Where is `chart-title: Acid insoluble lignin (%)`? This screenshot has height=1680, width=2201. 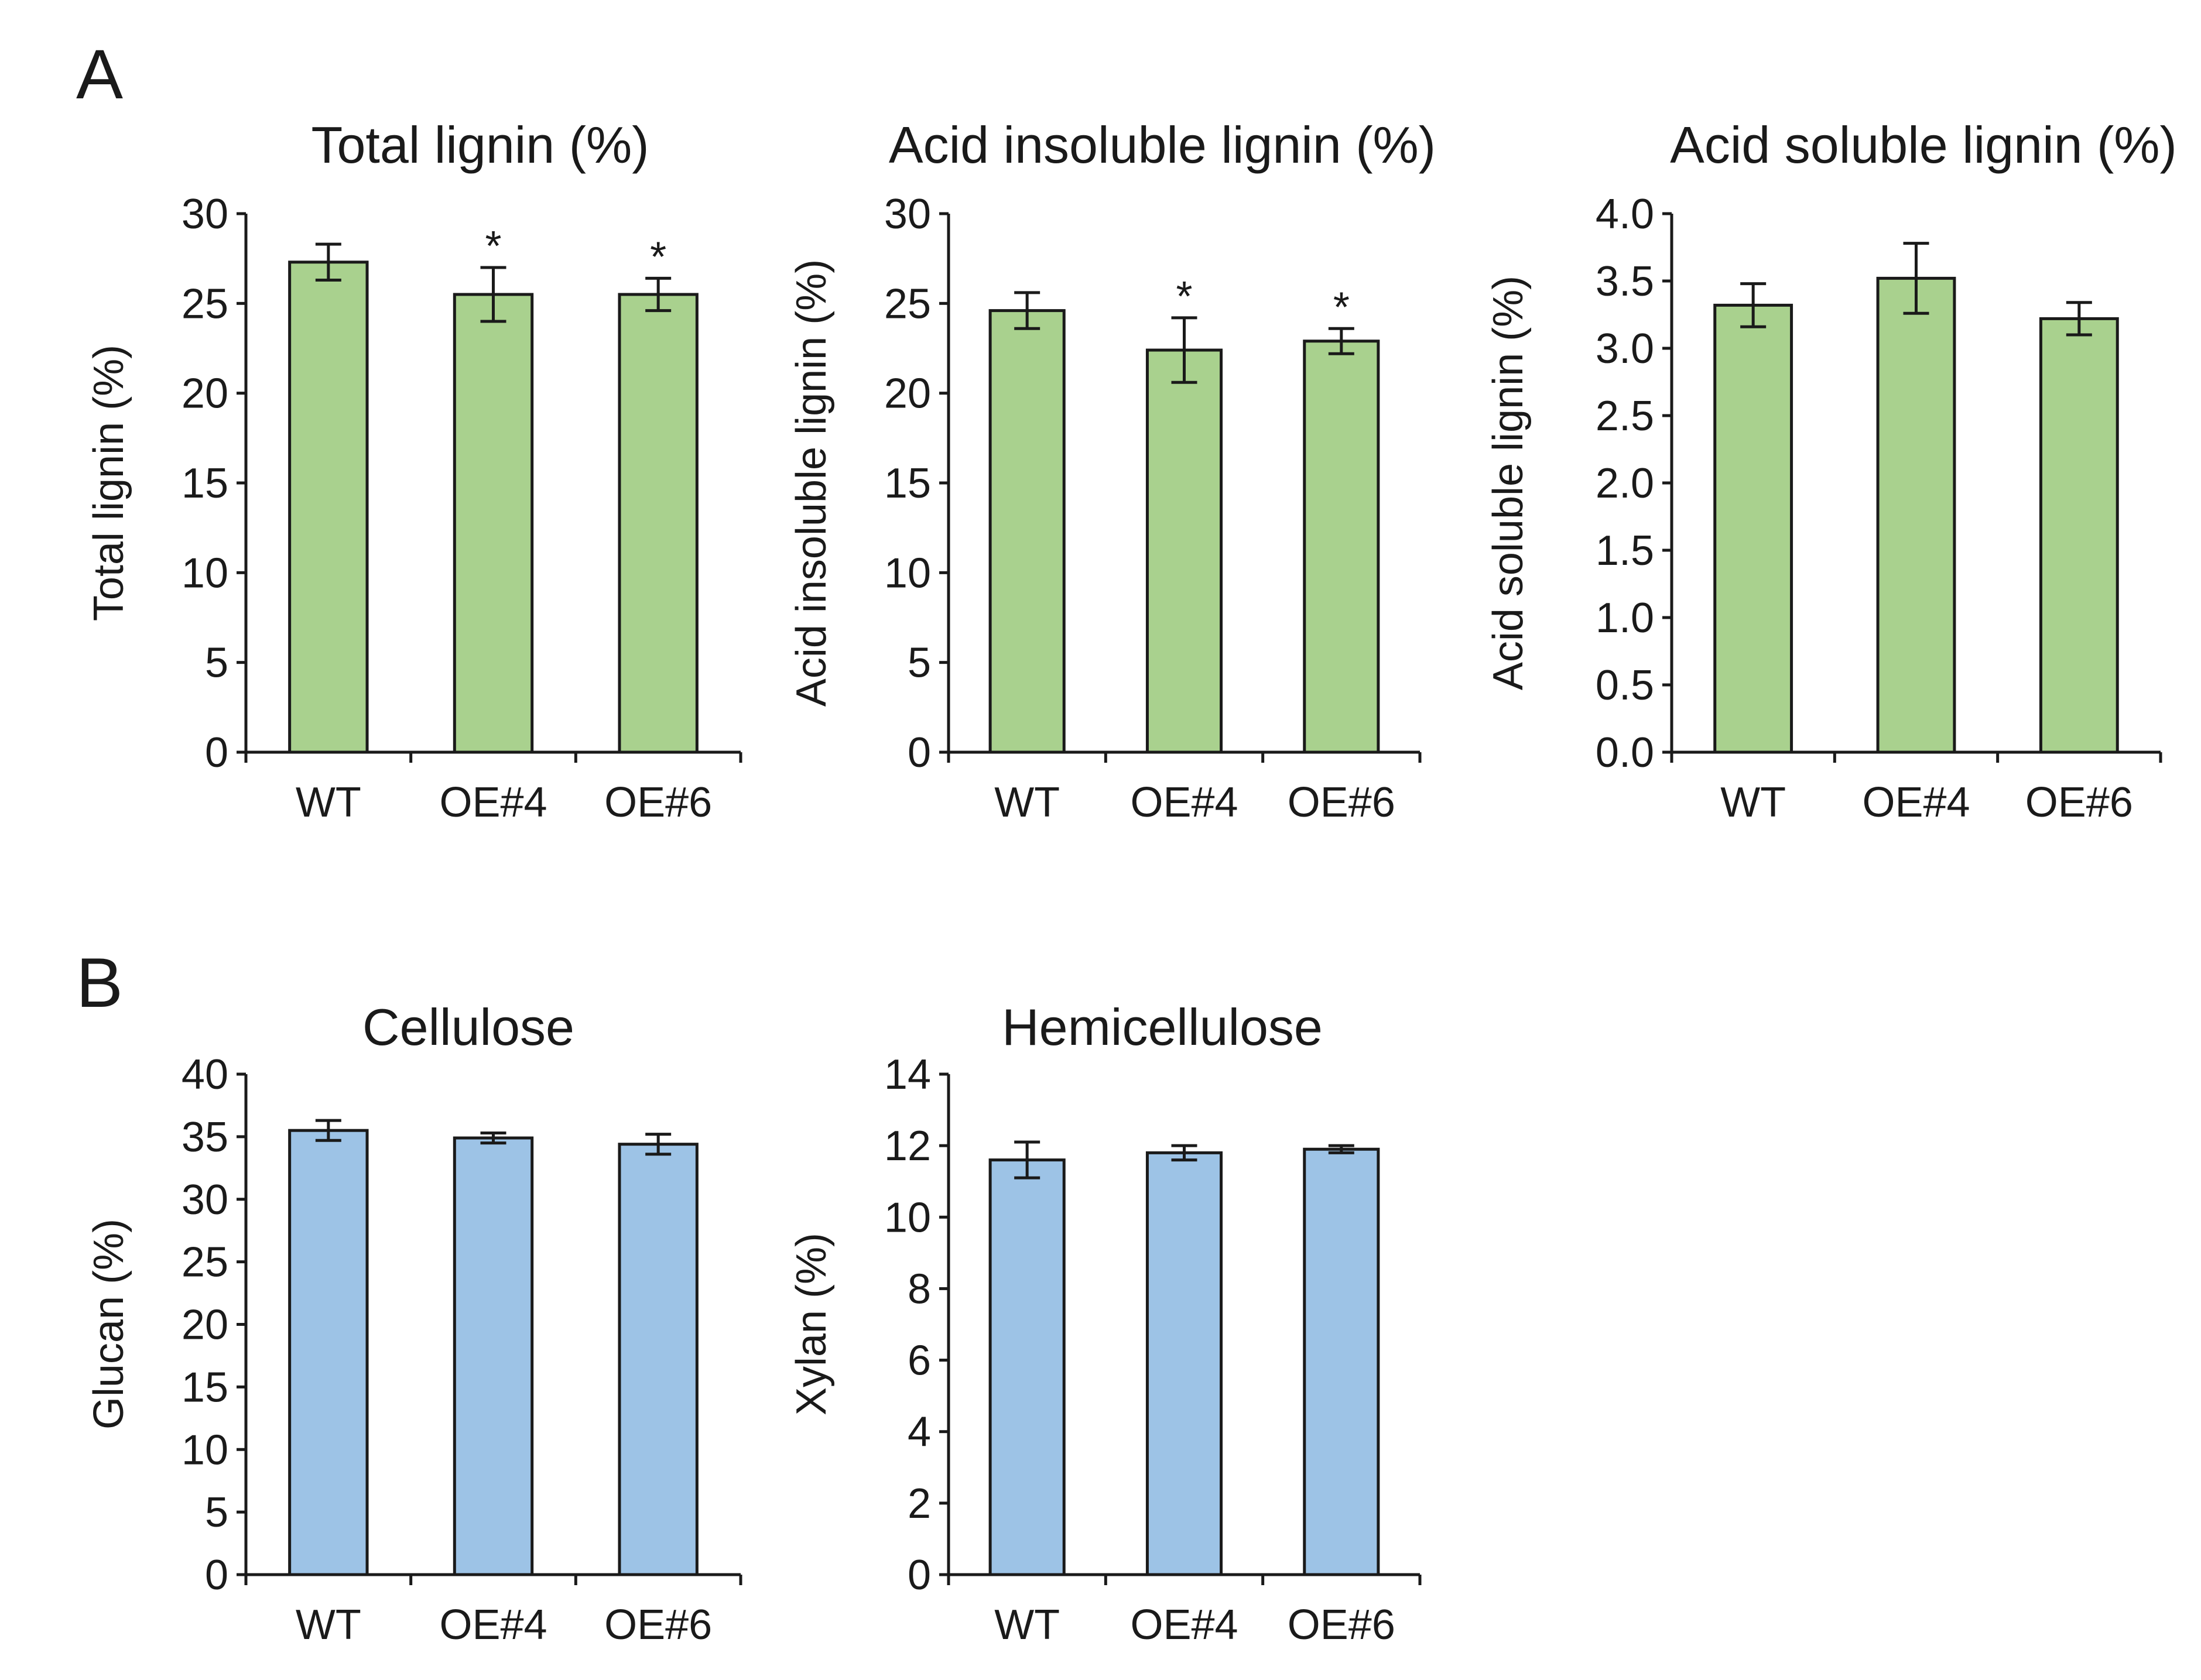 chart-title: Acid insoluble lignin (%) is located at coordinates (1162, 145).